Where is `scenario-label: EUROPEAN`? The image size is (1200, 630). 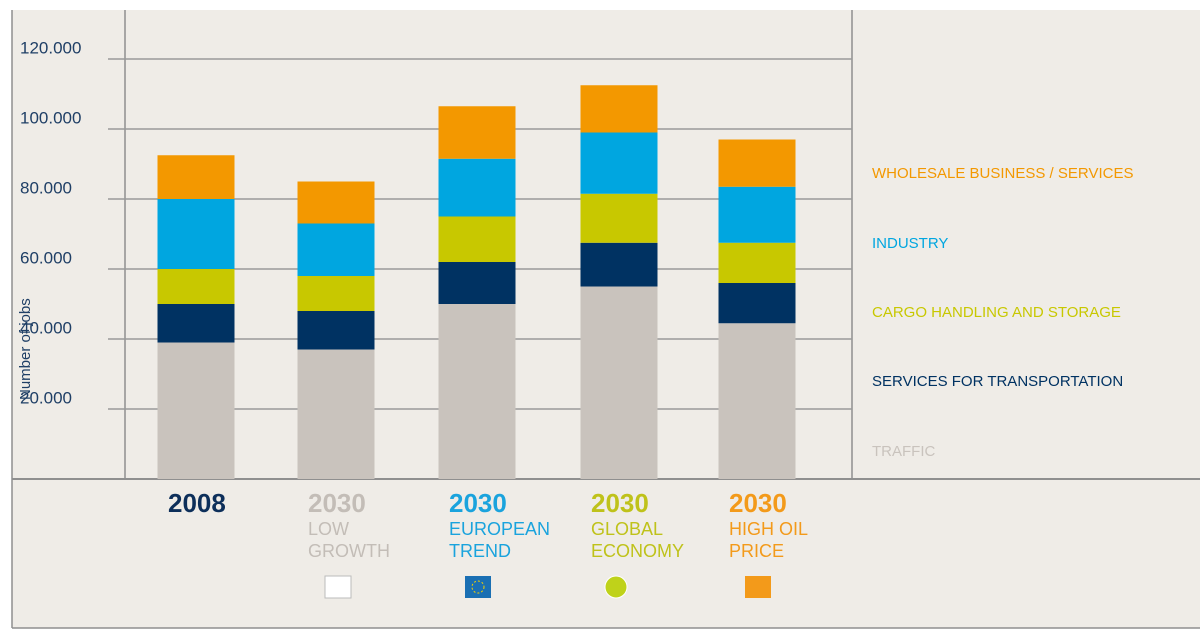 scenario-label: EUROPEAN is located at coordinates (499, 529).